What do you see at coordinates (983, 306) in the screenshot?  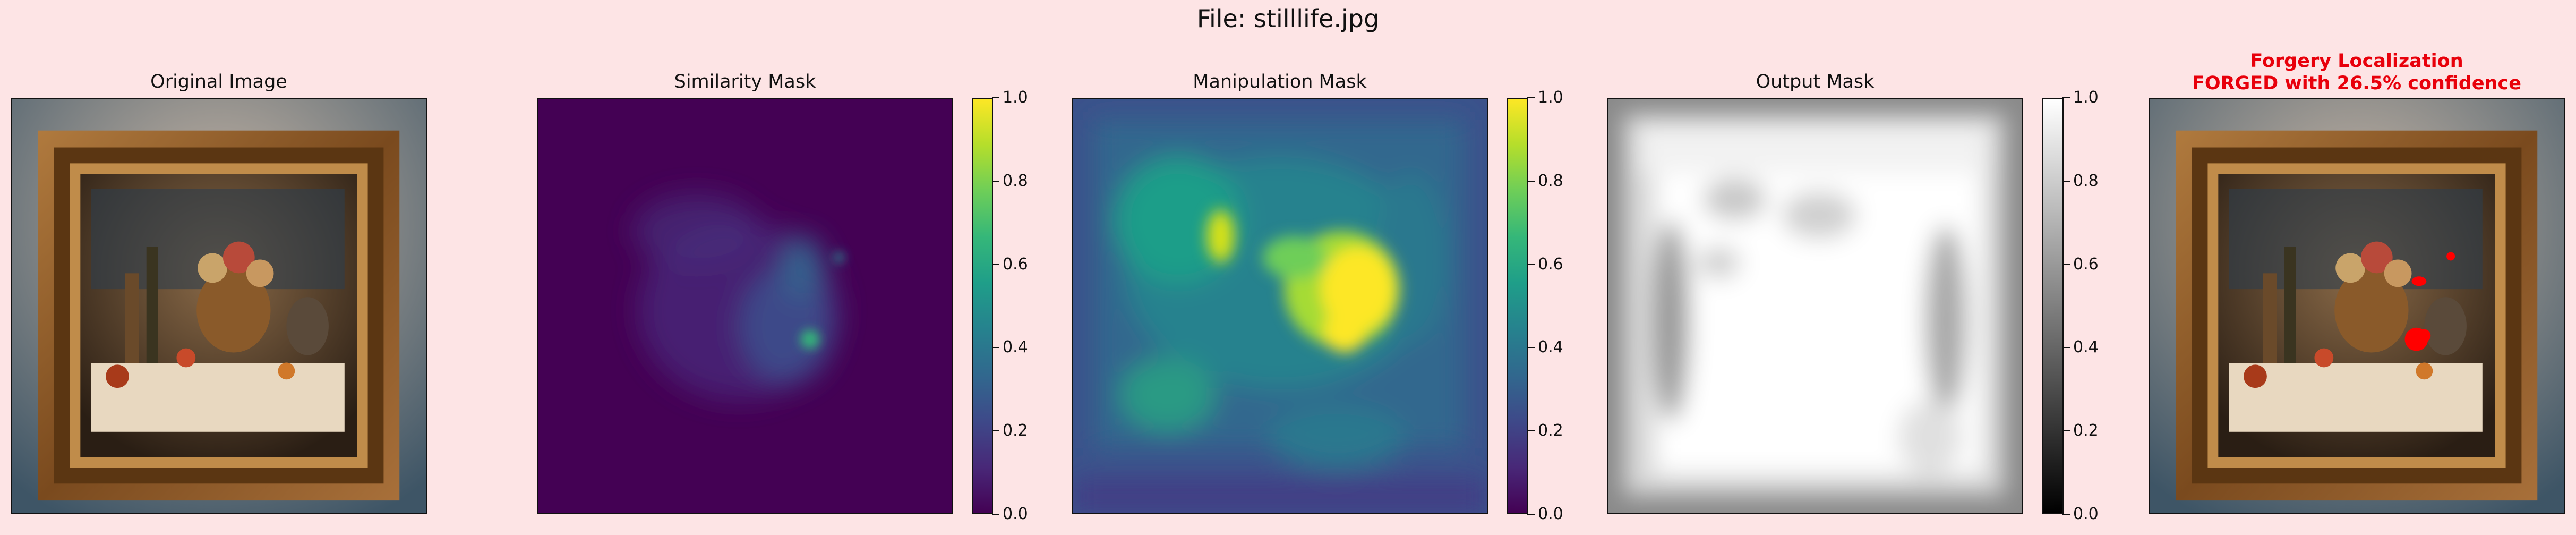 I see `similarity-colorbar` at bounding box center [983, 306].